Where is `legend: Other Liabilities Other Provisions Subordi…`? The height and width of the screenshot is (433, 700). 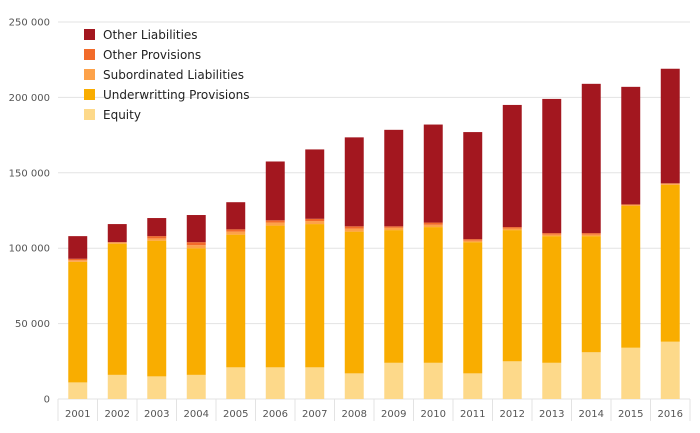 legend: Other Liabilities Other Provisions Subordi… is located at coordinates (166, 75).